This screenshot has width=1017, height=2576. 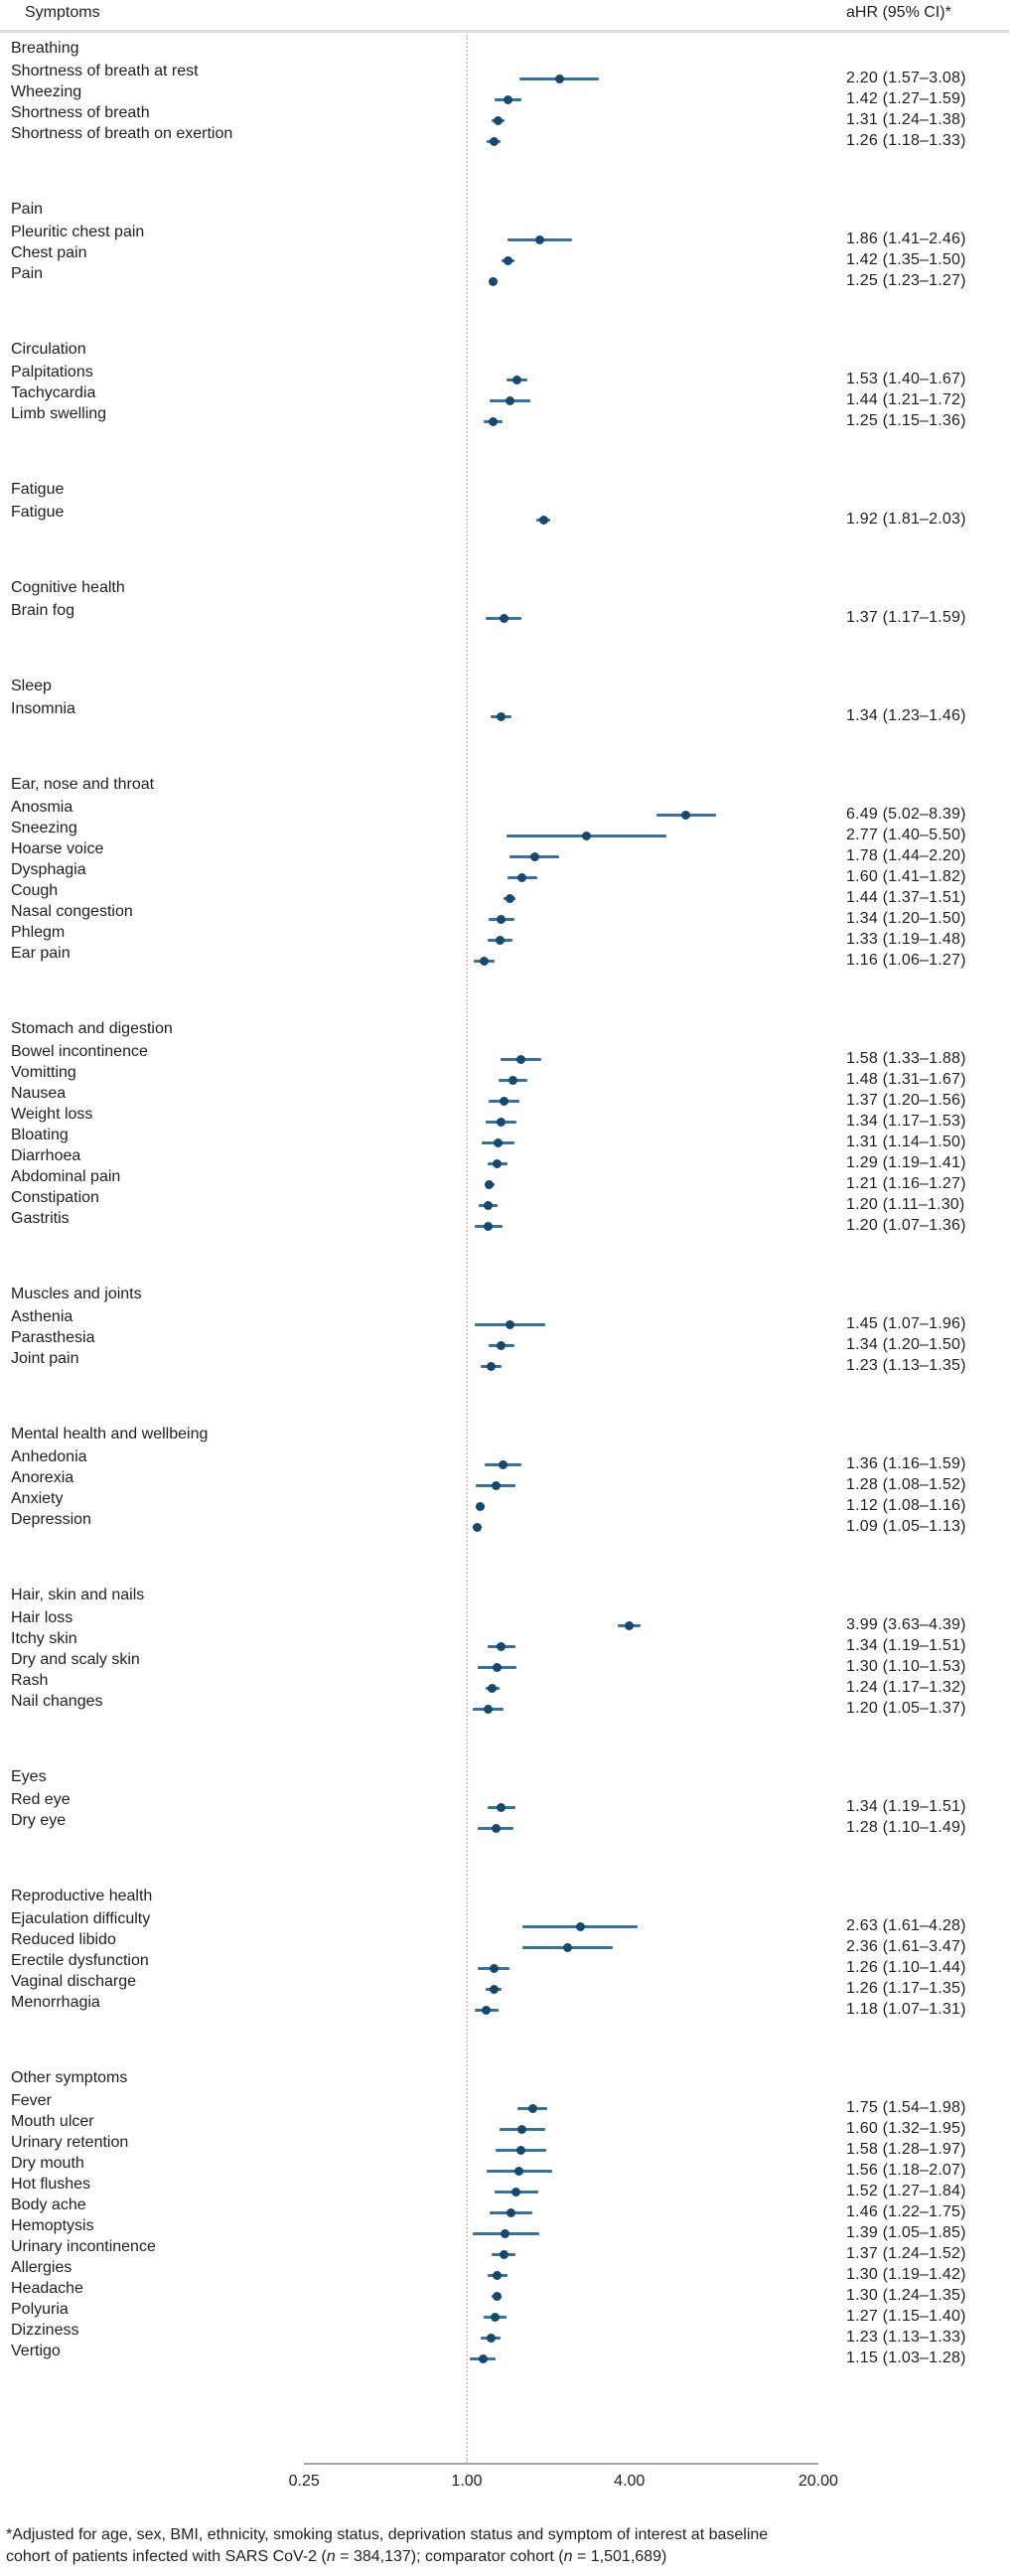 What do you see at coordinates (906, 1225) in the screenshot?
I see `hr-ci-value: 1.20 (1.07–1.36)` at bounding box center [906, 1225].